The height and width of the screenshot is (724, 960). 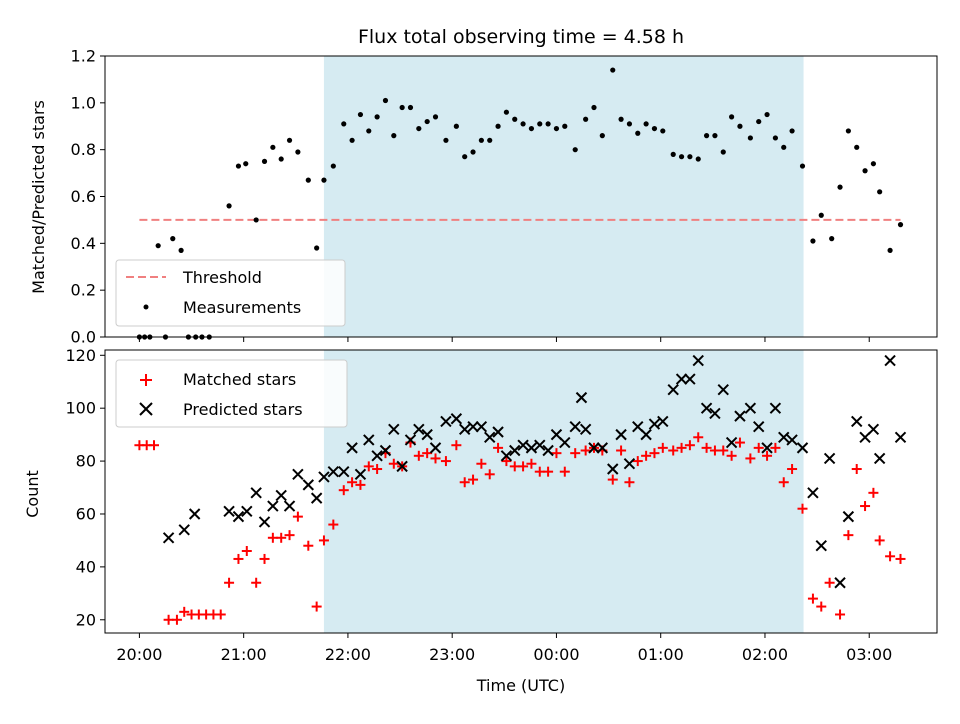 I want to click on top-y-axis-label: Matched/Predicted stars, so click(x=38, y=197).